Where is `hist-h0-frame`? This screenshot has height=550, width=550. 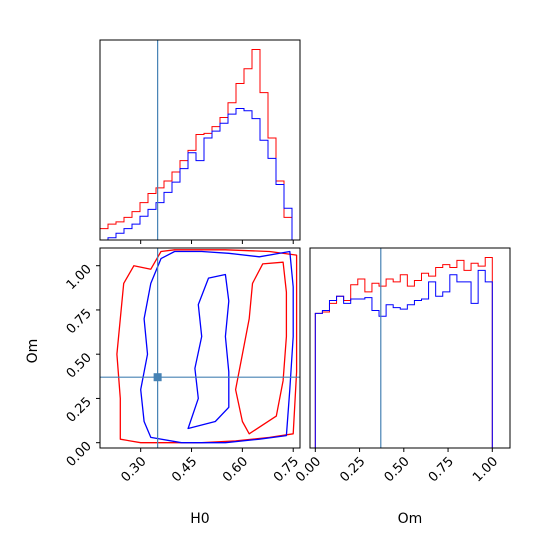 hist-h0-frame is located at coordinates (200, 140).